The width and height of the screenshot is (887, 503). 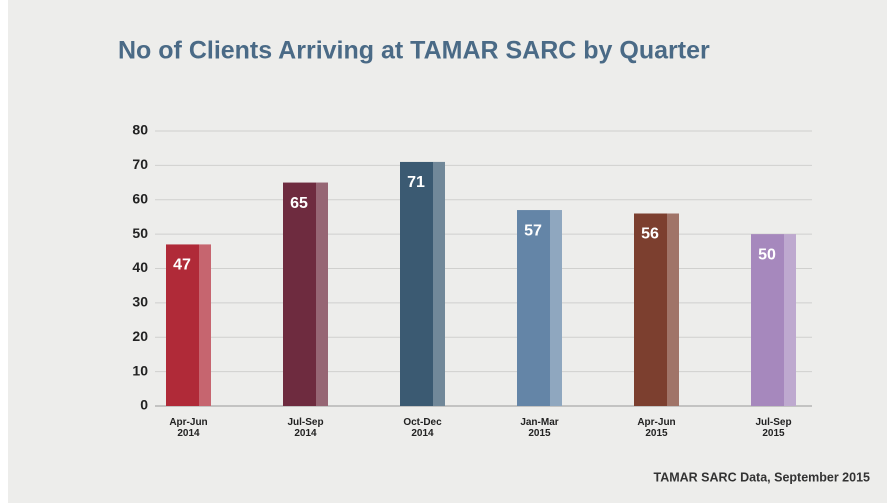 What do you see at coordinates (140, 130) in the screenshot?
I see `y-tick-label: 80` at bounding box center [140, 130].